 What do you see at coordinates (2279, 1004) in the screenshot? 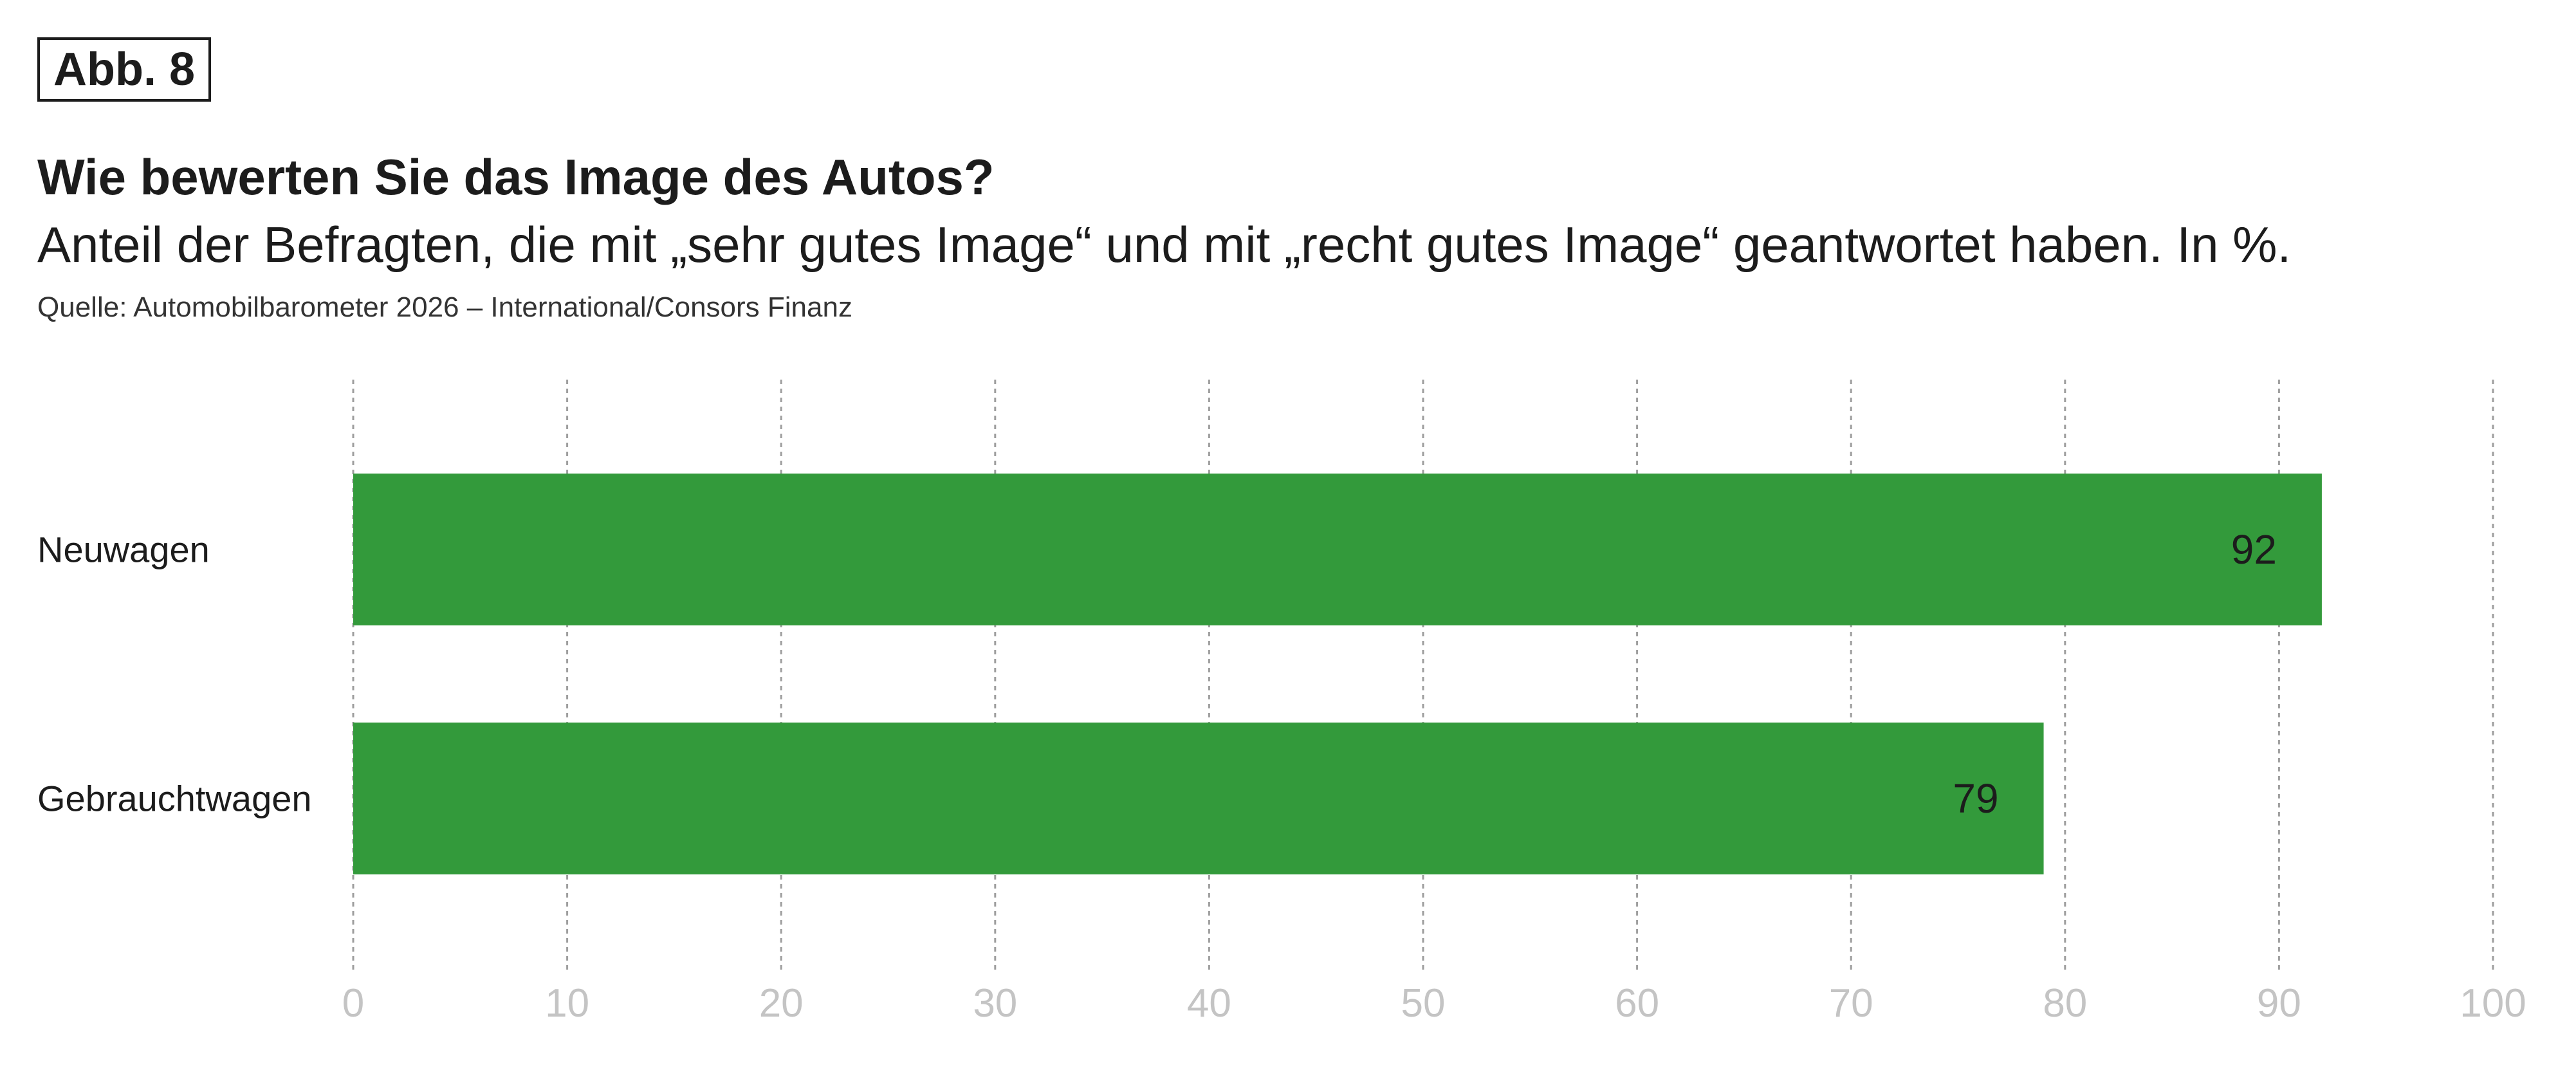
I see `x-tick-label-90: 90` at bounding box center [2279, 1004].